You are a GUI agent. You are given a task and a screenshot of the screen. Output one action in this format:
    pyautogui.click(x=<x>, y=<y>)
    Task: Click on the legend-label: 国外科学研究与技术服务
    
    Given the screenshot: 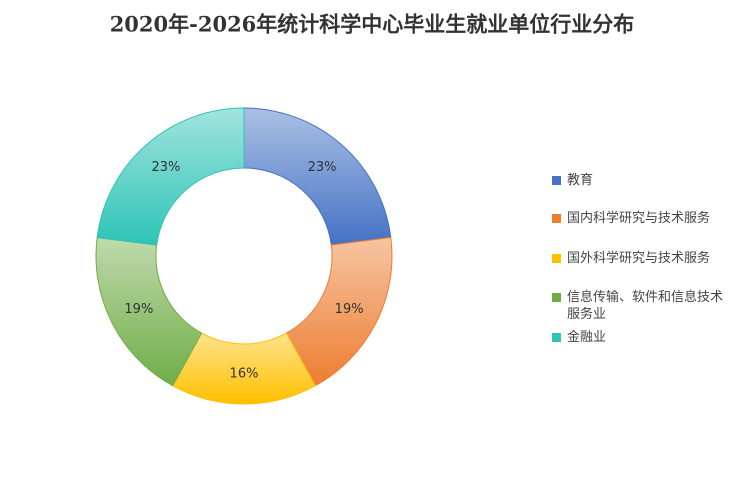 What is the action you would take?
    pyautogui.click(x=639, y=258)
    